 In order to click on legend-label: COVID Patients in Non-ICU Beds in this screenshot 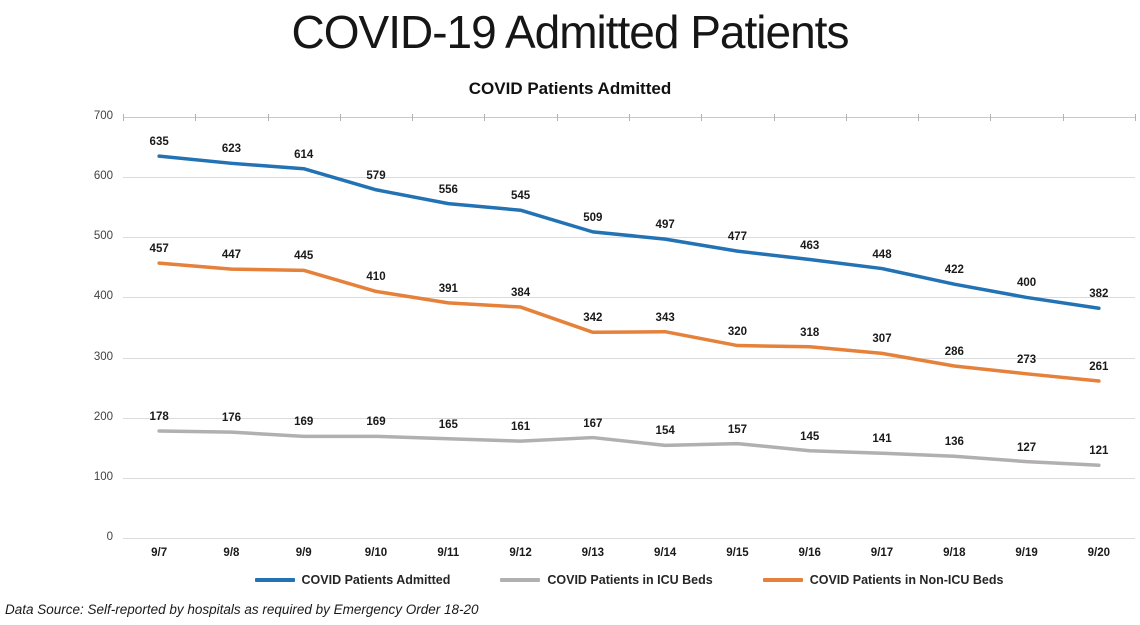, I will do `click(906, 580)`.